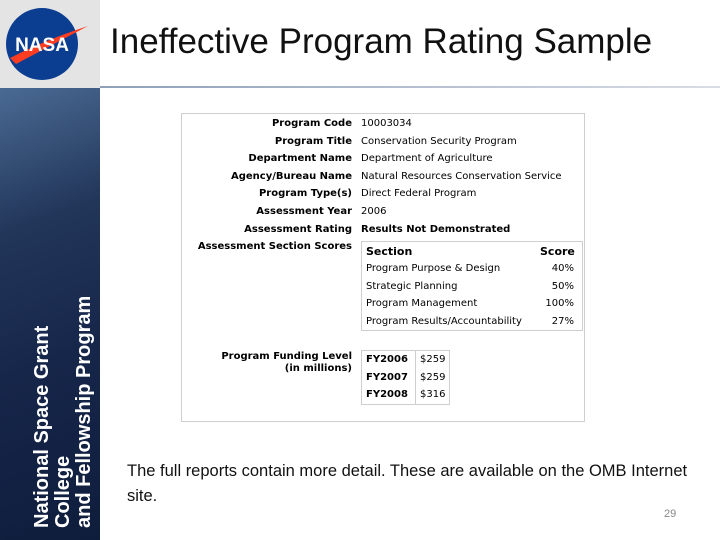 The height and width of the screenshot is (540, 720). Describe the element at coordinates (559, 303) in the screenshot. I see `score-value: 100%` at that location.